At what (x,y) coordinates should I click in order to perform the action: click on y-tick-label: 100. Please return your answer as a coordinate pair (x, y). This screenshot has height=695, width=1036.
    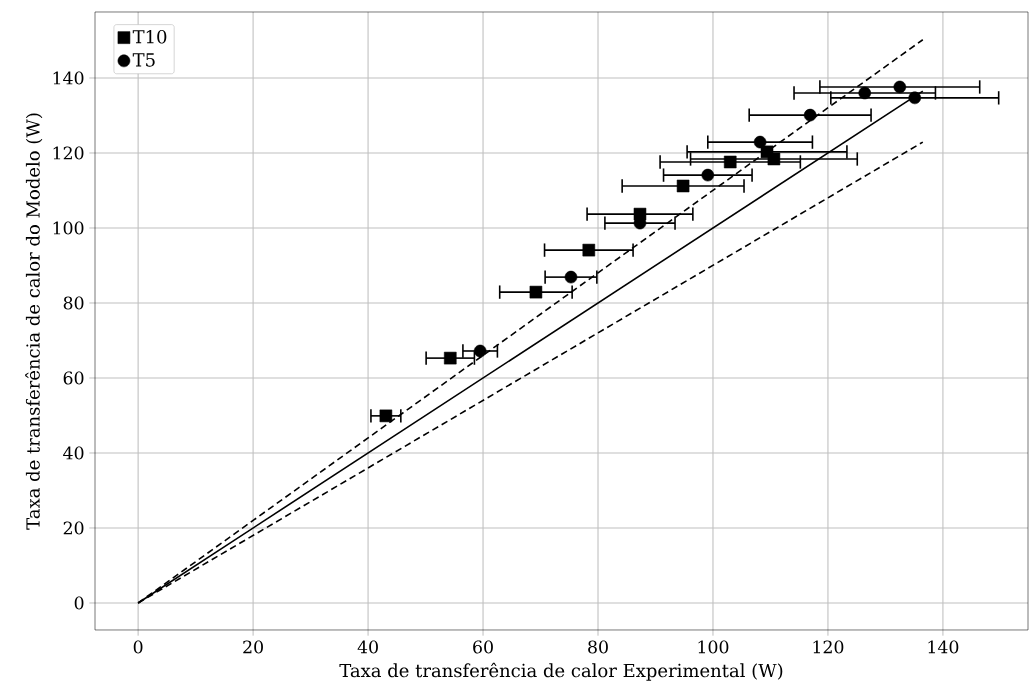
    Looking at the image, I should click on (68, 228).